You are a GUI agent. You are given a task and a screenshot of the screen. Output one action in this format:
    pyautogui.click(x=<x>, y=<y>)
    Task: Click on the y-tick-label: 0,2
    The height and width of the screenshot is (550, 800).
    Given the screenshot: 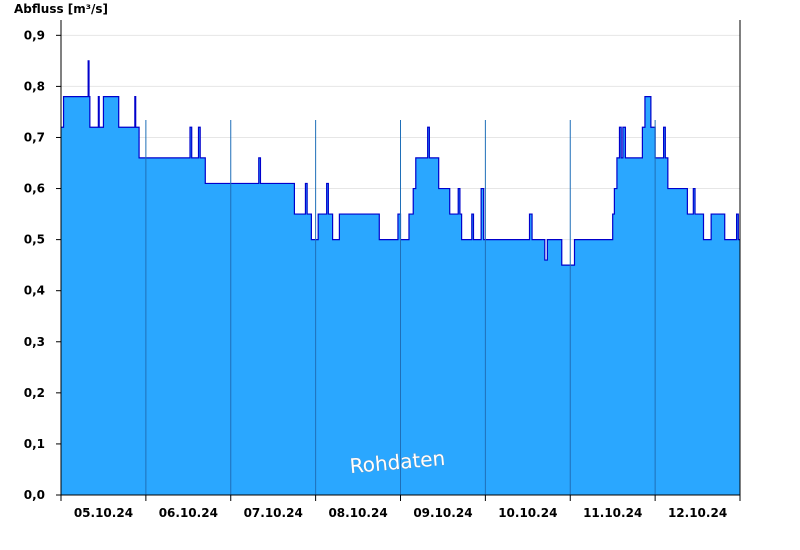 What is the action you would take?
    pyautogui.click(x=34, y=393)
    